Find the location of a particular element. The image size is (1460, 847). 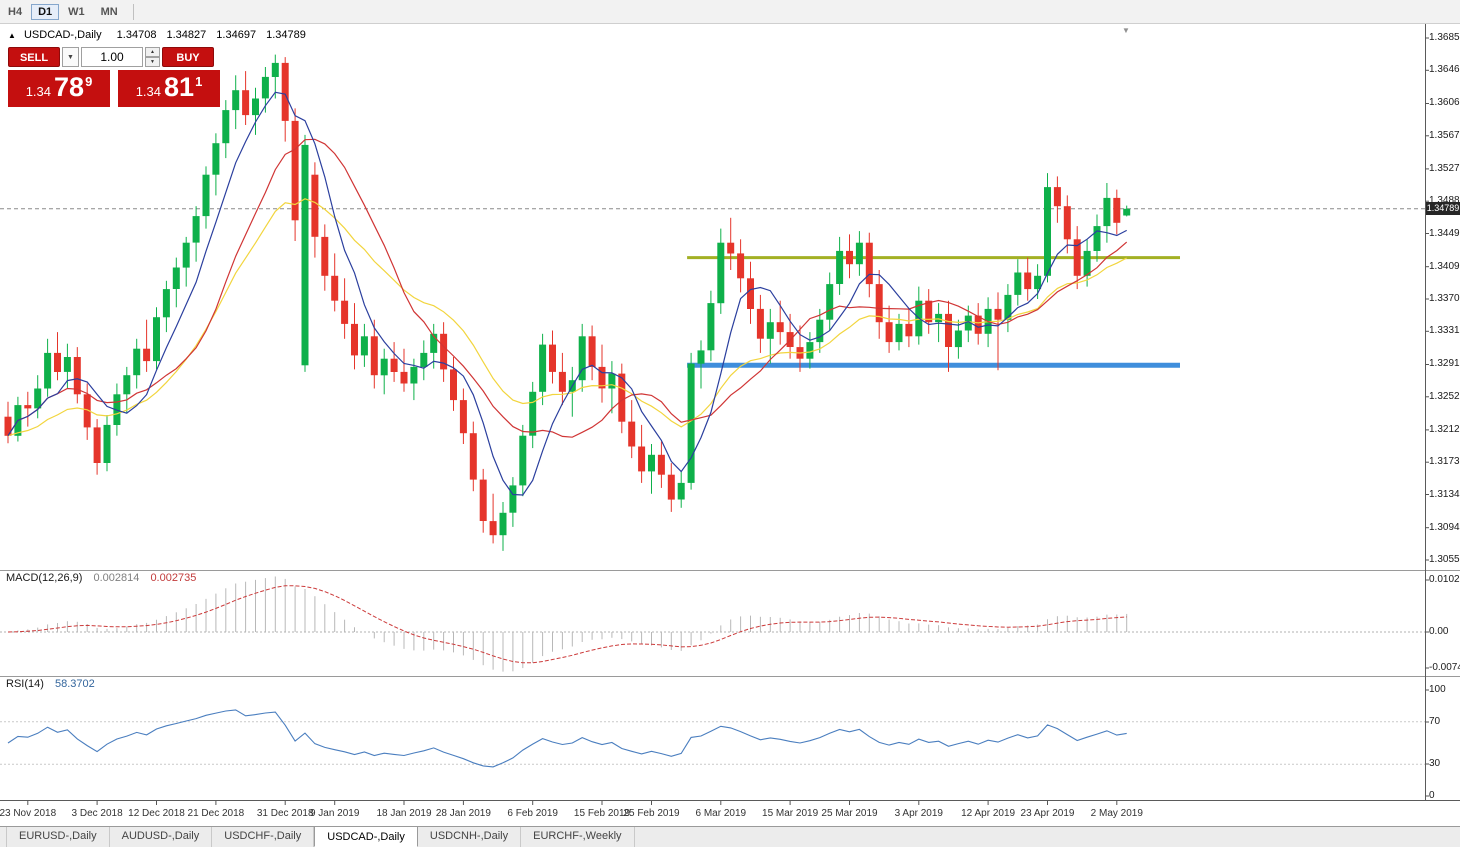

volume-decrease-button: ▼ is located at coordinates (152, 62).